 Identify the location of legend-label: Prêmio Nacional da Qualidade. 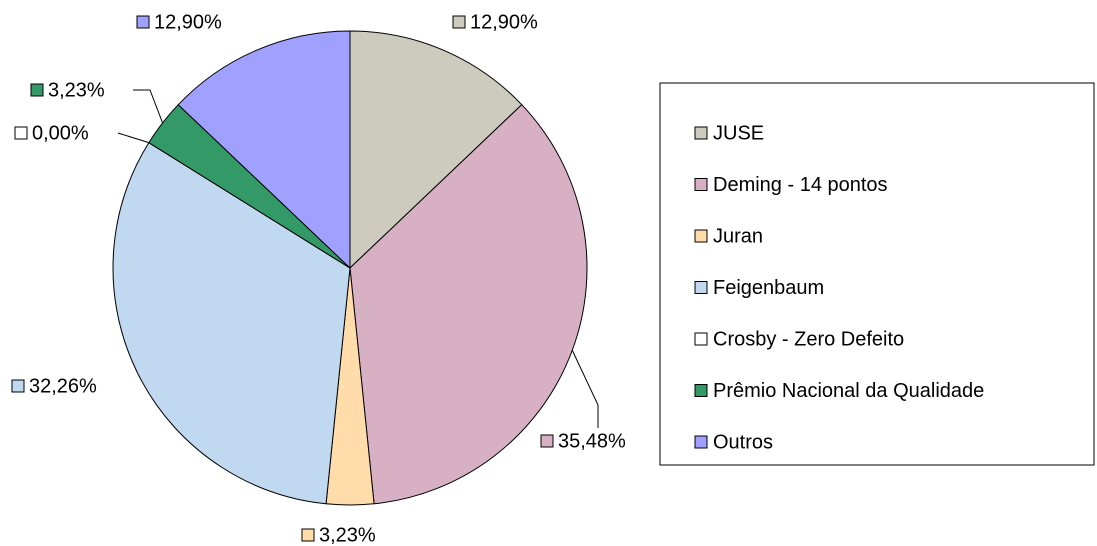
(848, 391).